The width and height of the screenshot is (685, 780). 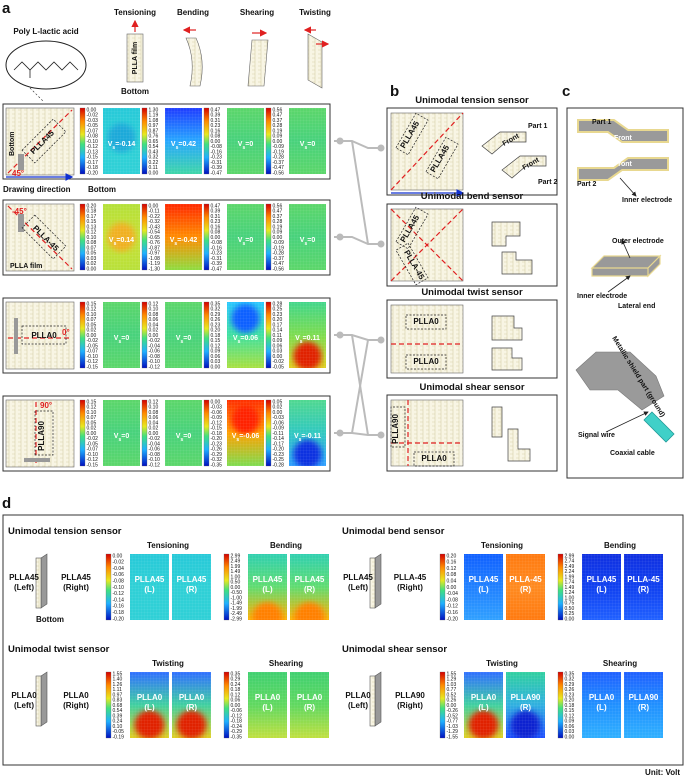 What do you see at coordinates (216, 310) in the screenshot?
I see `colorbar-label: 0.32` at bounding box center [216, 310].